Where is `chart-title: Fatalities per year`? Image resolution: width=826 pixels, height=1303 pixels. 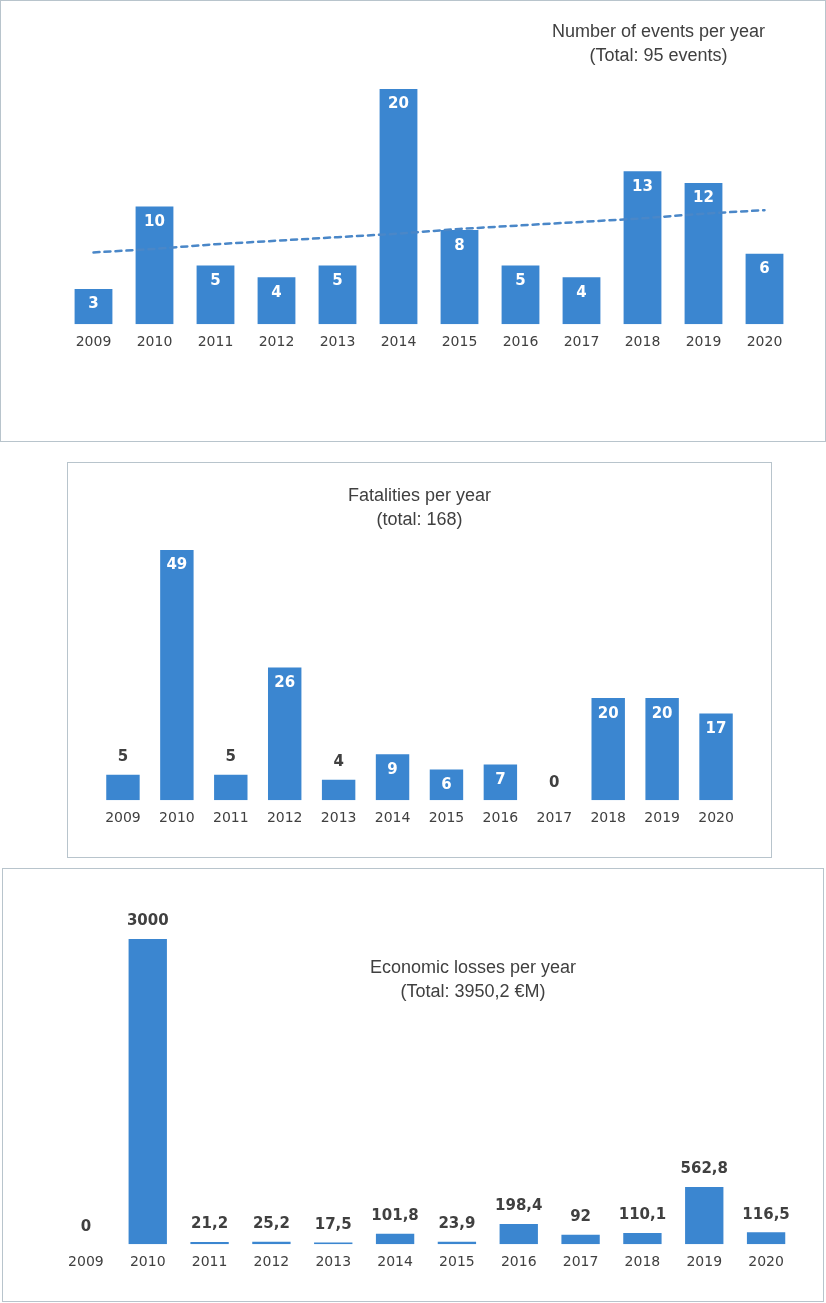 chart-title: Fatalities per year is located at coordinates (419, 495).